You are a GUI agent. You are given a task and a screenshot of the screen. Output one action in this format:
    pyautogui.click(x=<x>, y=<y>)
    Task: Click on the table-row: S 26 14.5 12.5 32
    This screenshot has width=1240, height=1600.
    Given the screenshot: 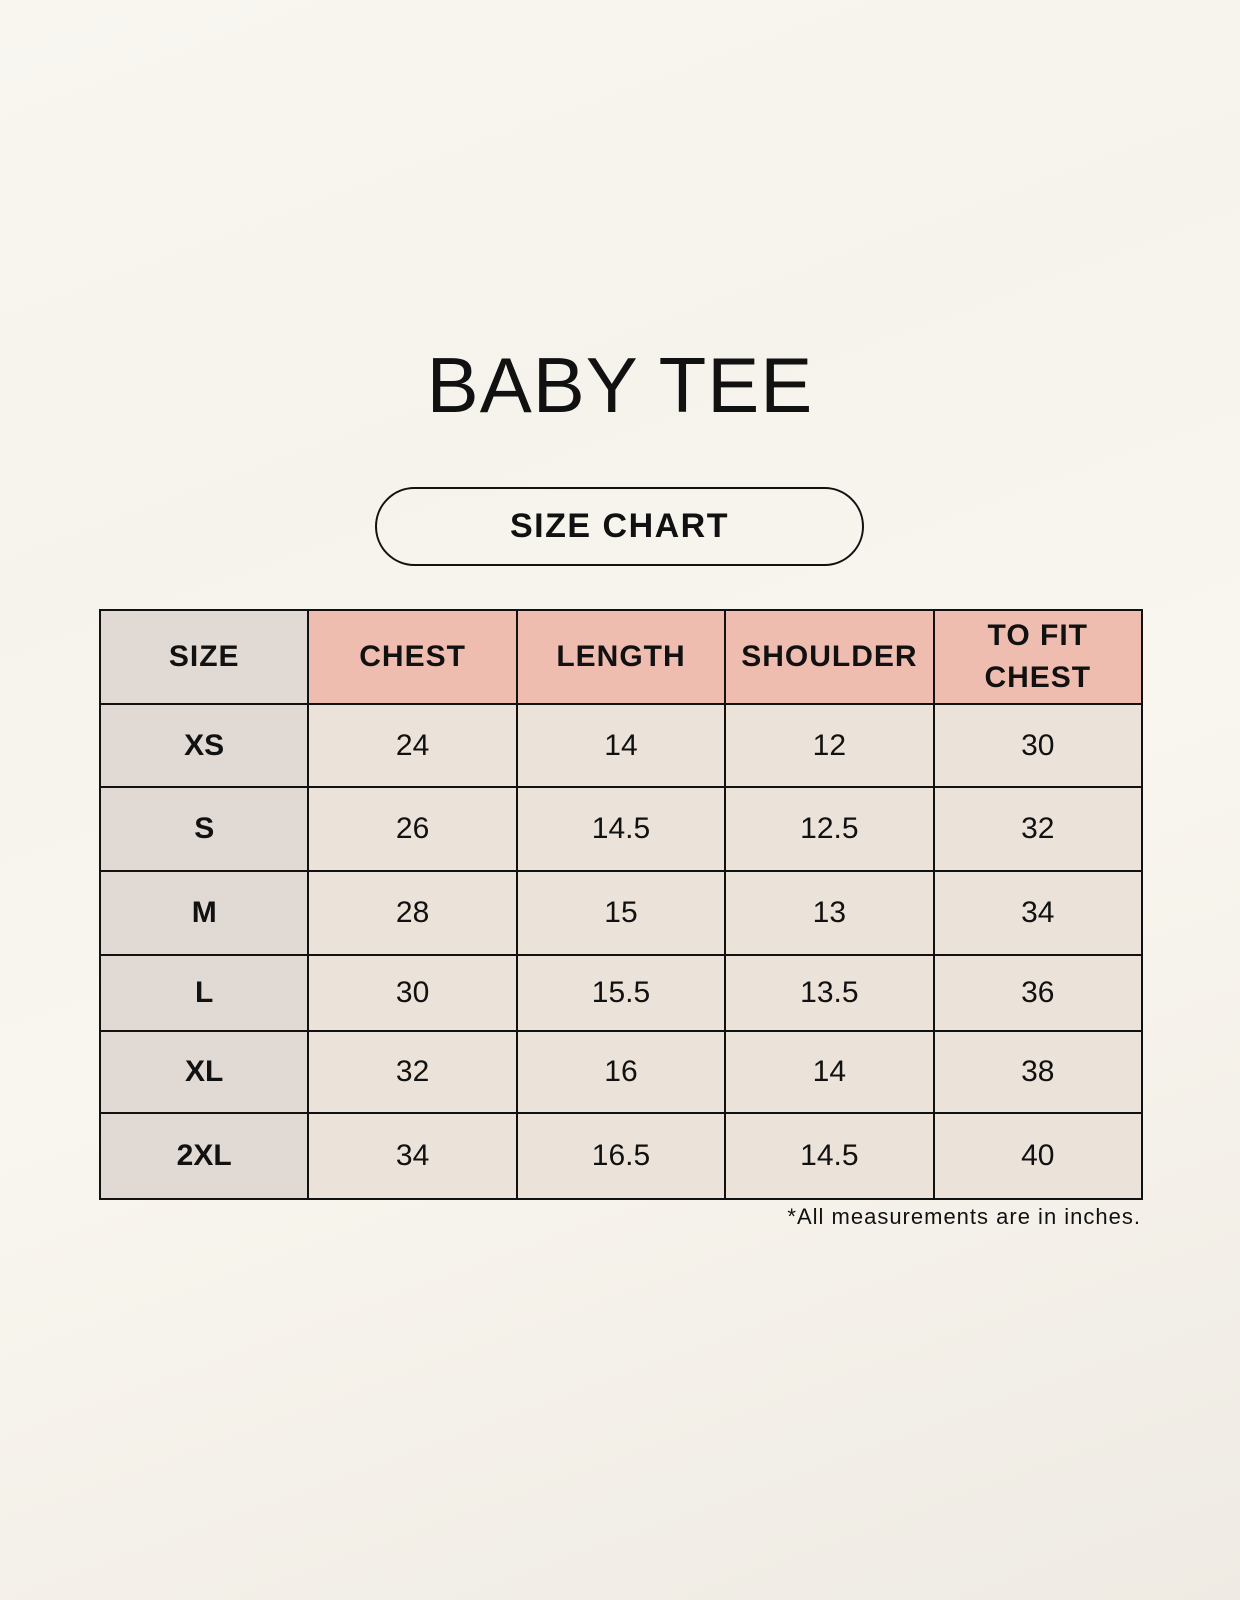 What is the action you would take?
    pyautogui.click(x=621, y=829)
    